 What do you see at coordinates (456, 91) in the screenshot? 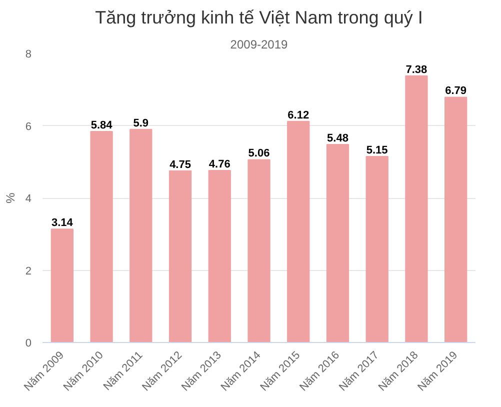
I see `data-label: 6.79` at bounding box center [456, 91].